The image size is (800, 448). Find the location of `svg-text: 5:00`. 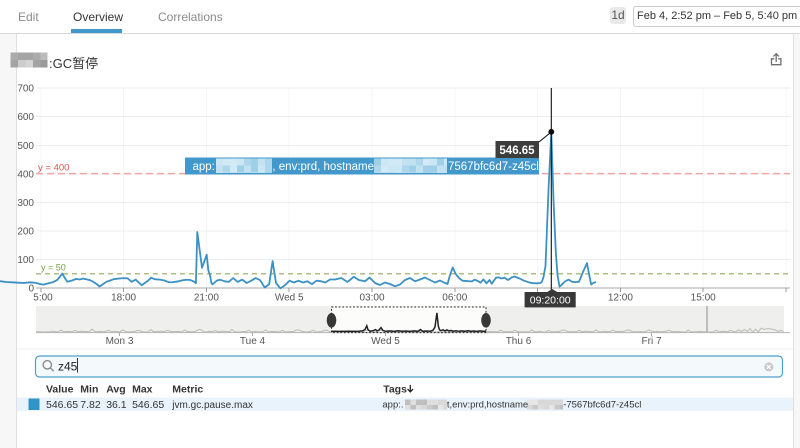

svg-text: 5:00 is located at coordinates (43, 298).